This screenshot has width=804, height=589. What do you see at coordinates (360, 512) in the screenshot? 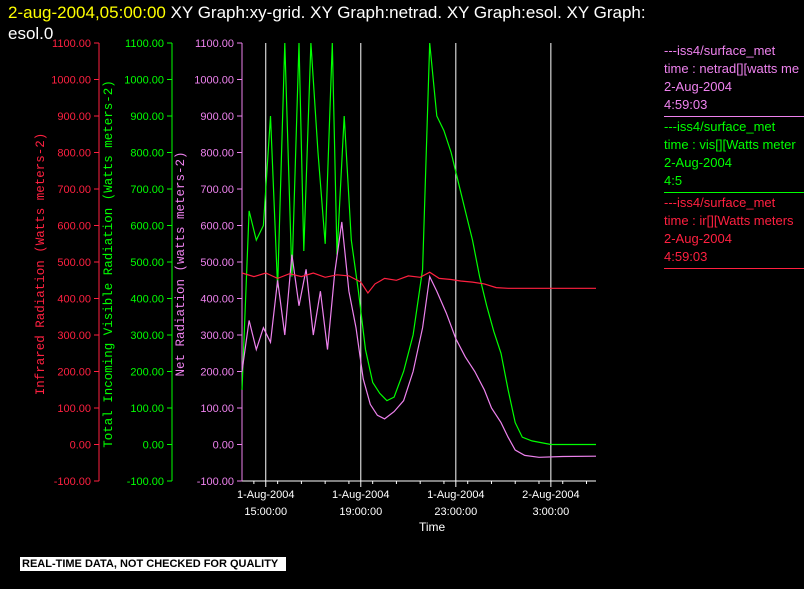
I see `x-tick-label: 19:00:00` at bounding box center [360, 512].